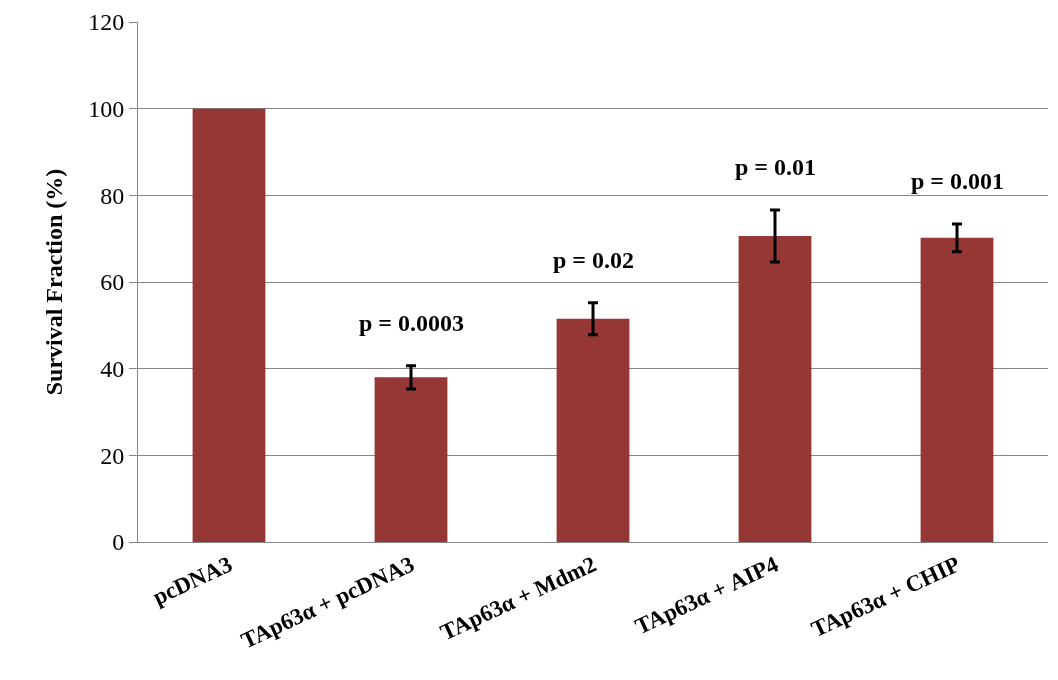 Image resolution: width=1058 pixels, height=680 pixels. Describe the element at coordinates (54, 282) in the screenshot. I see `y-axis-title: Survival Fraction (%)` at that location.